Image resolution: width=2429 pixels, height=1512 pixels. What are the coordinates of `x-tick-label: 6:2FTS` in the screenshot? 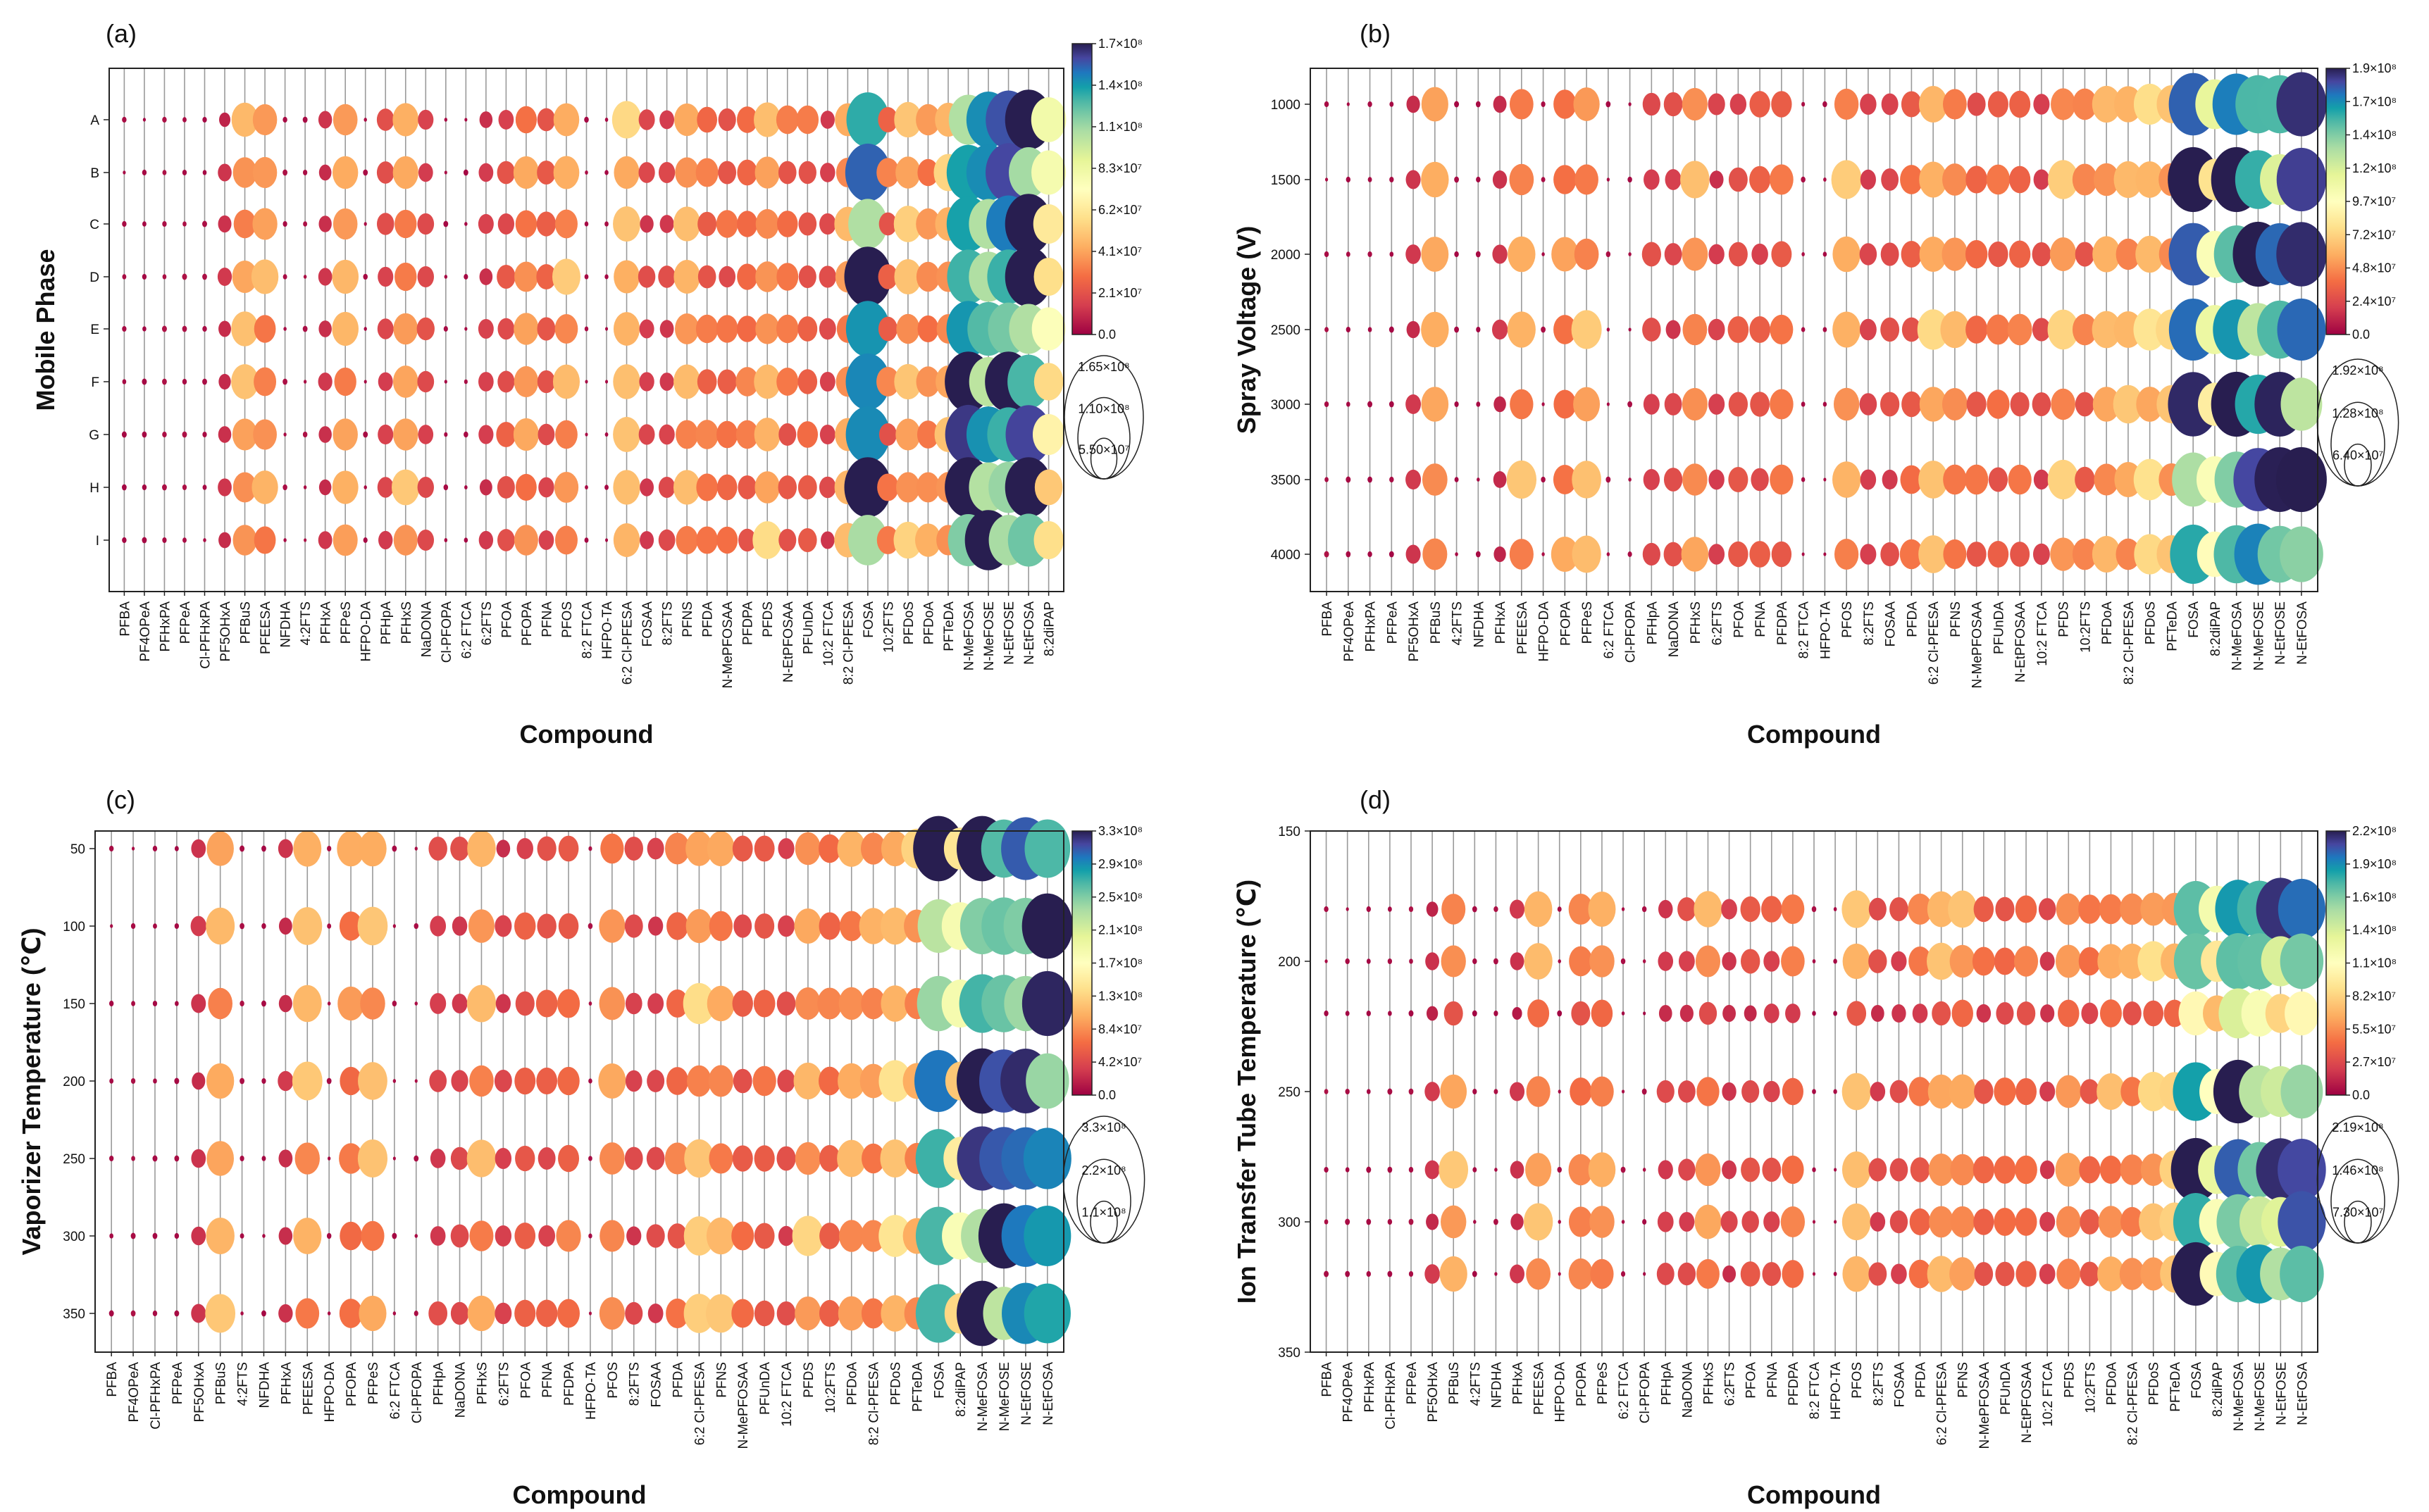 It's located at (487, 623).